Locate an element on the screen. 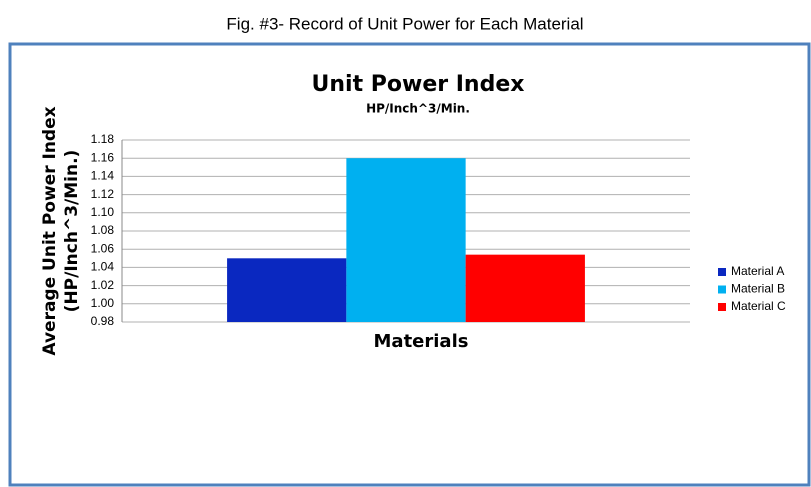  y-tick-label: 0.98 is located at coordinates (103, 321).